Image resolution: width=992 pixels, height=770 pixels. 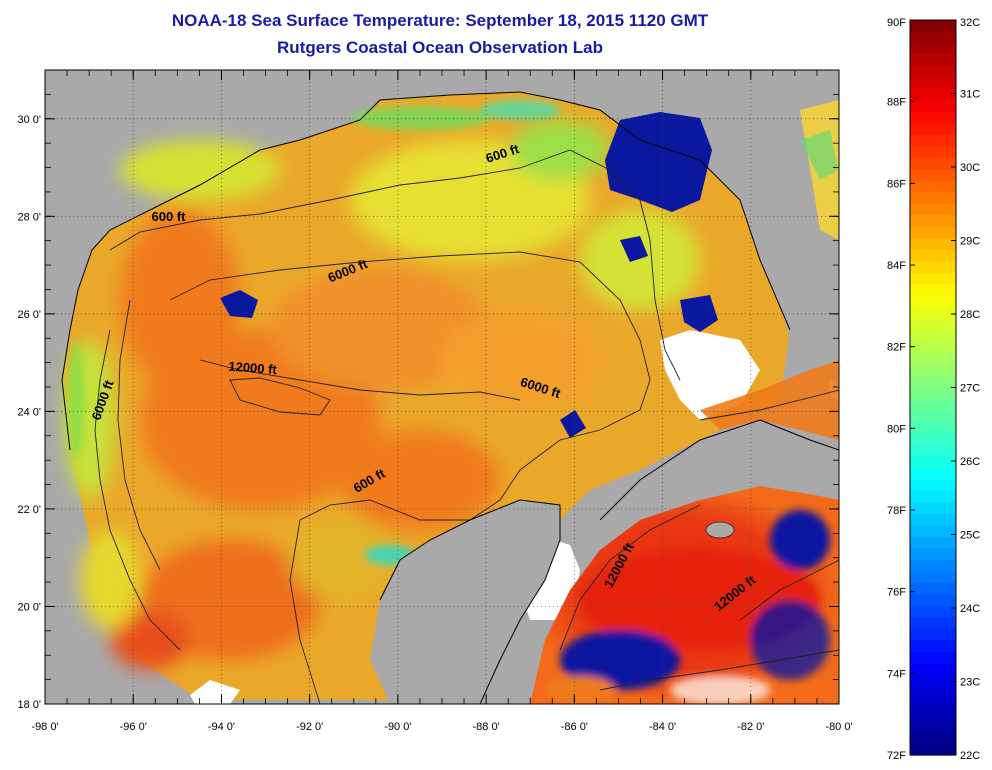 What do you see at coordinates (970, 168) in the screenshot?
I see `colorbar-c-label: 30C` at bounding box center [970, 168].